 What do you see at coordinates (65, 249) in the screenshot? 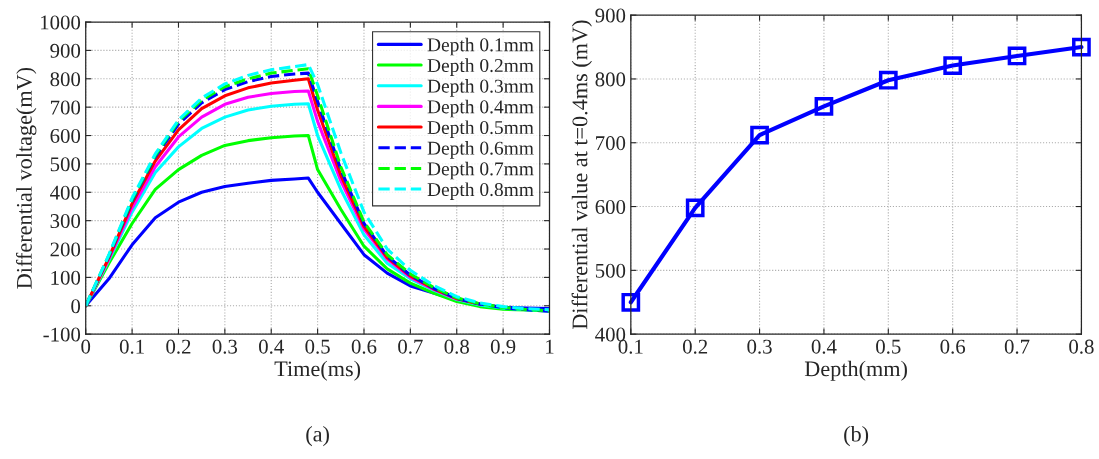
I see `y-tick-label: 200` at bounding box center [65, 249].